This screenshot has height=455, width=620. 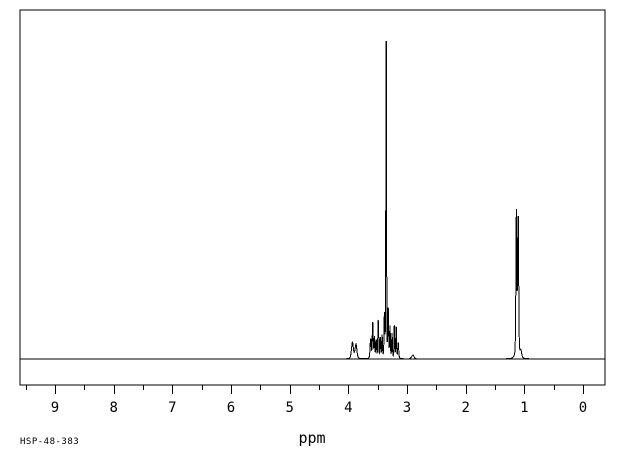 I want to click on axis-tick-label: 4, so click(x=348, y=408).